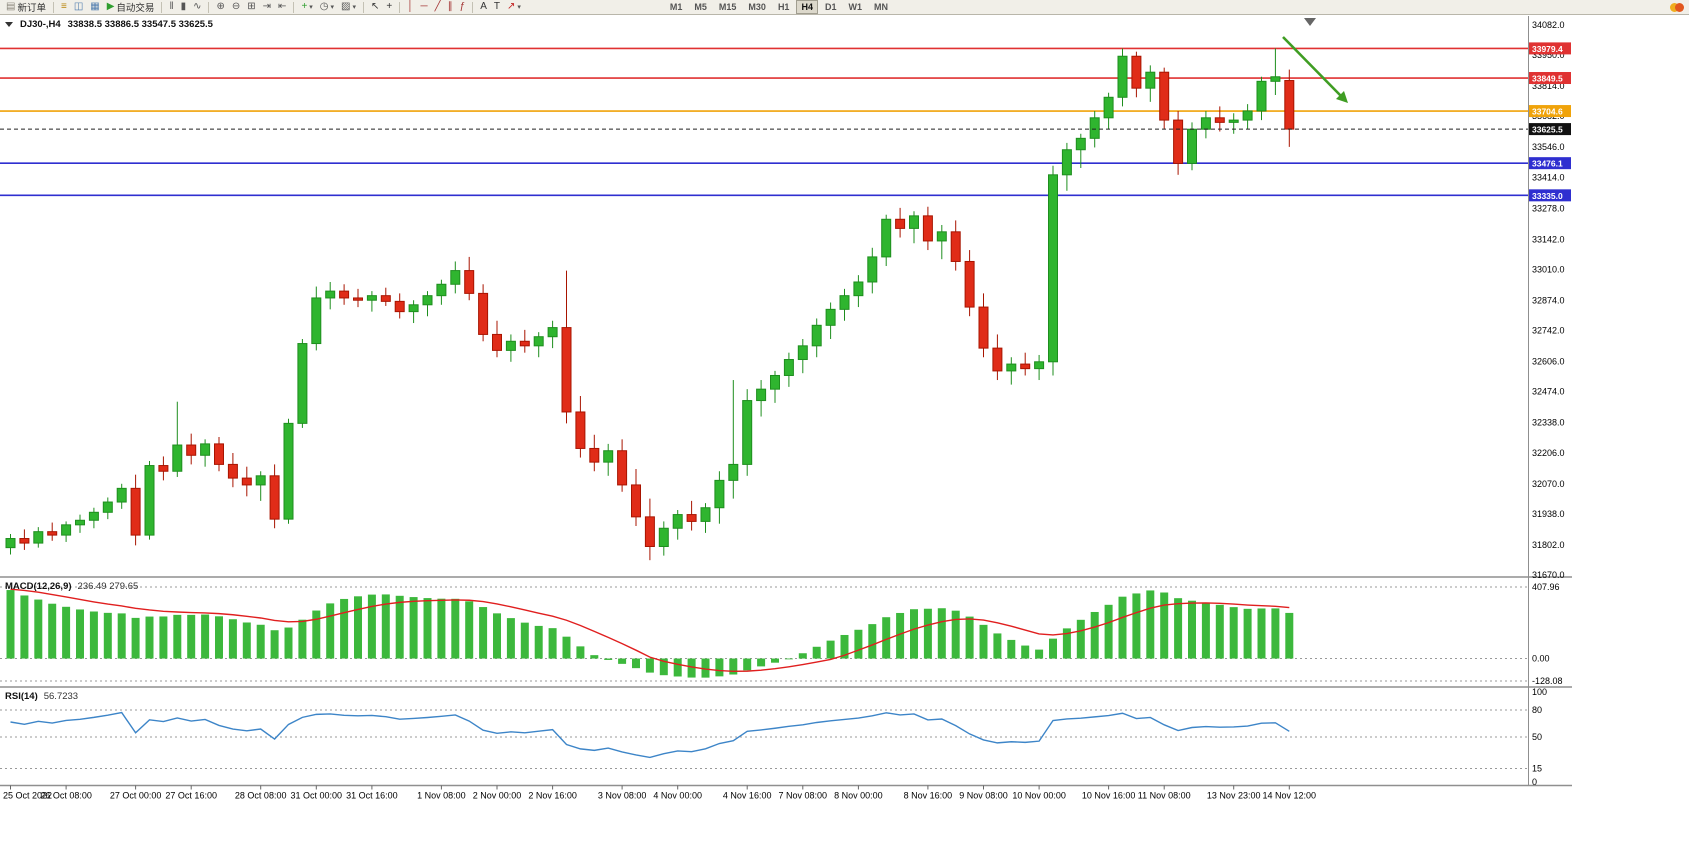 The width and height of the screenshot is (1689, 860). Describe the element at coordinates (483, 7) in the screenshot. I see `text-button: A` at that location.